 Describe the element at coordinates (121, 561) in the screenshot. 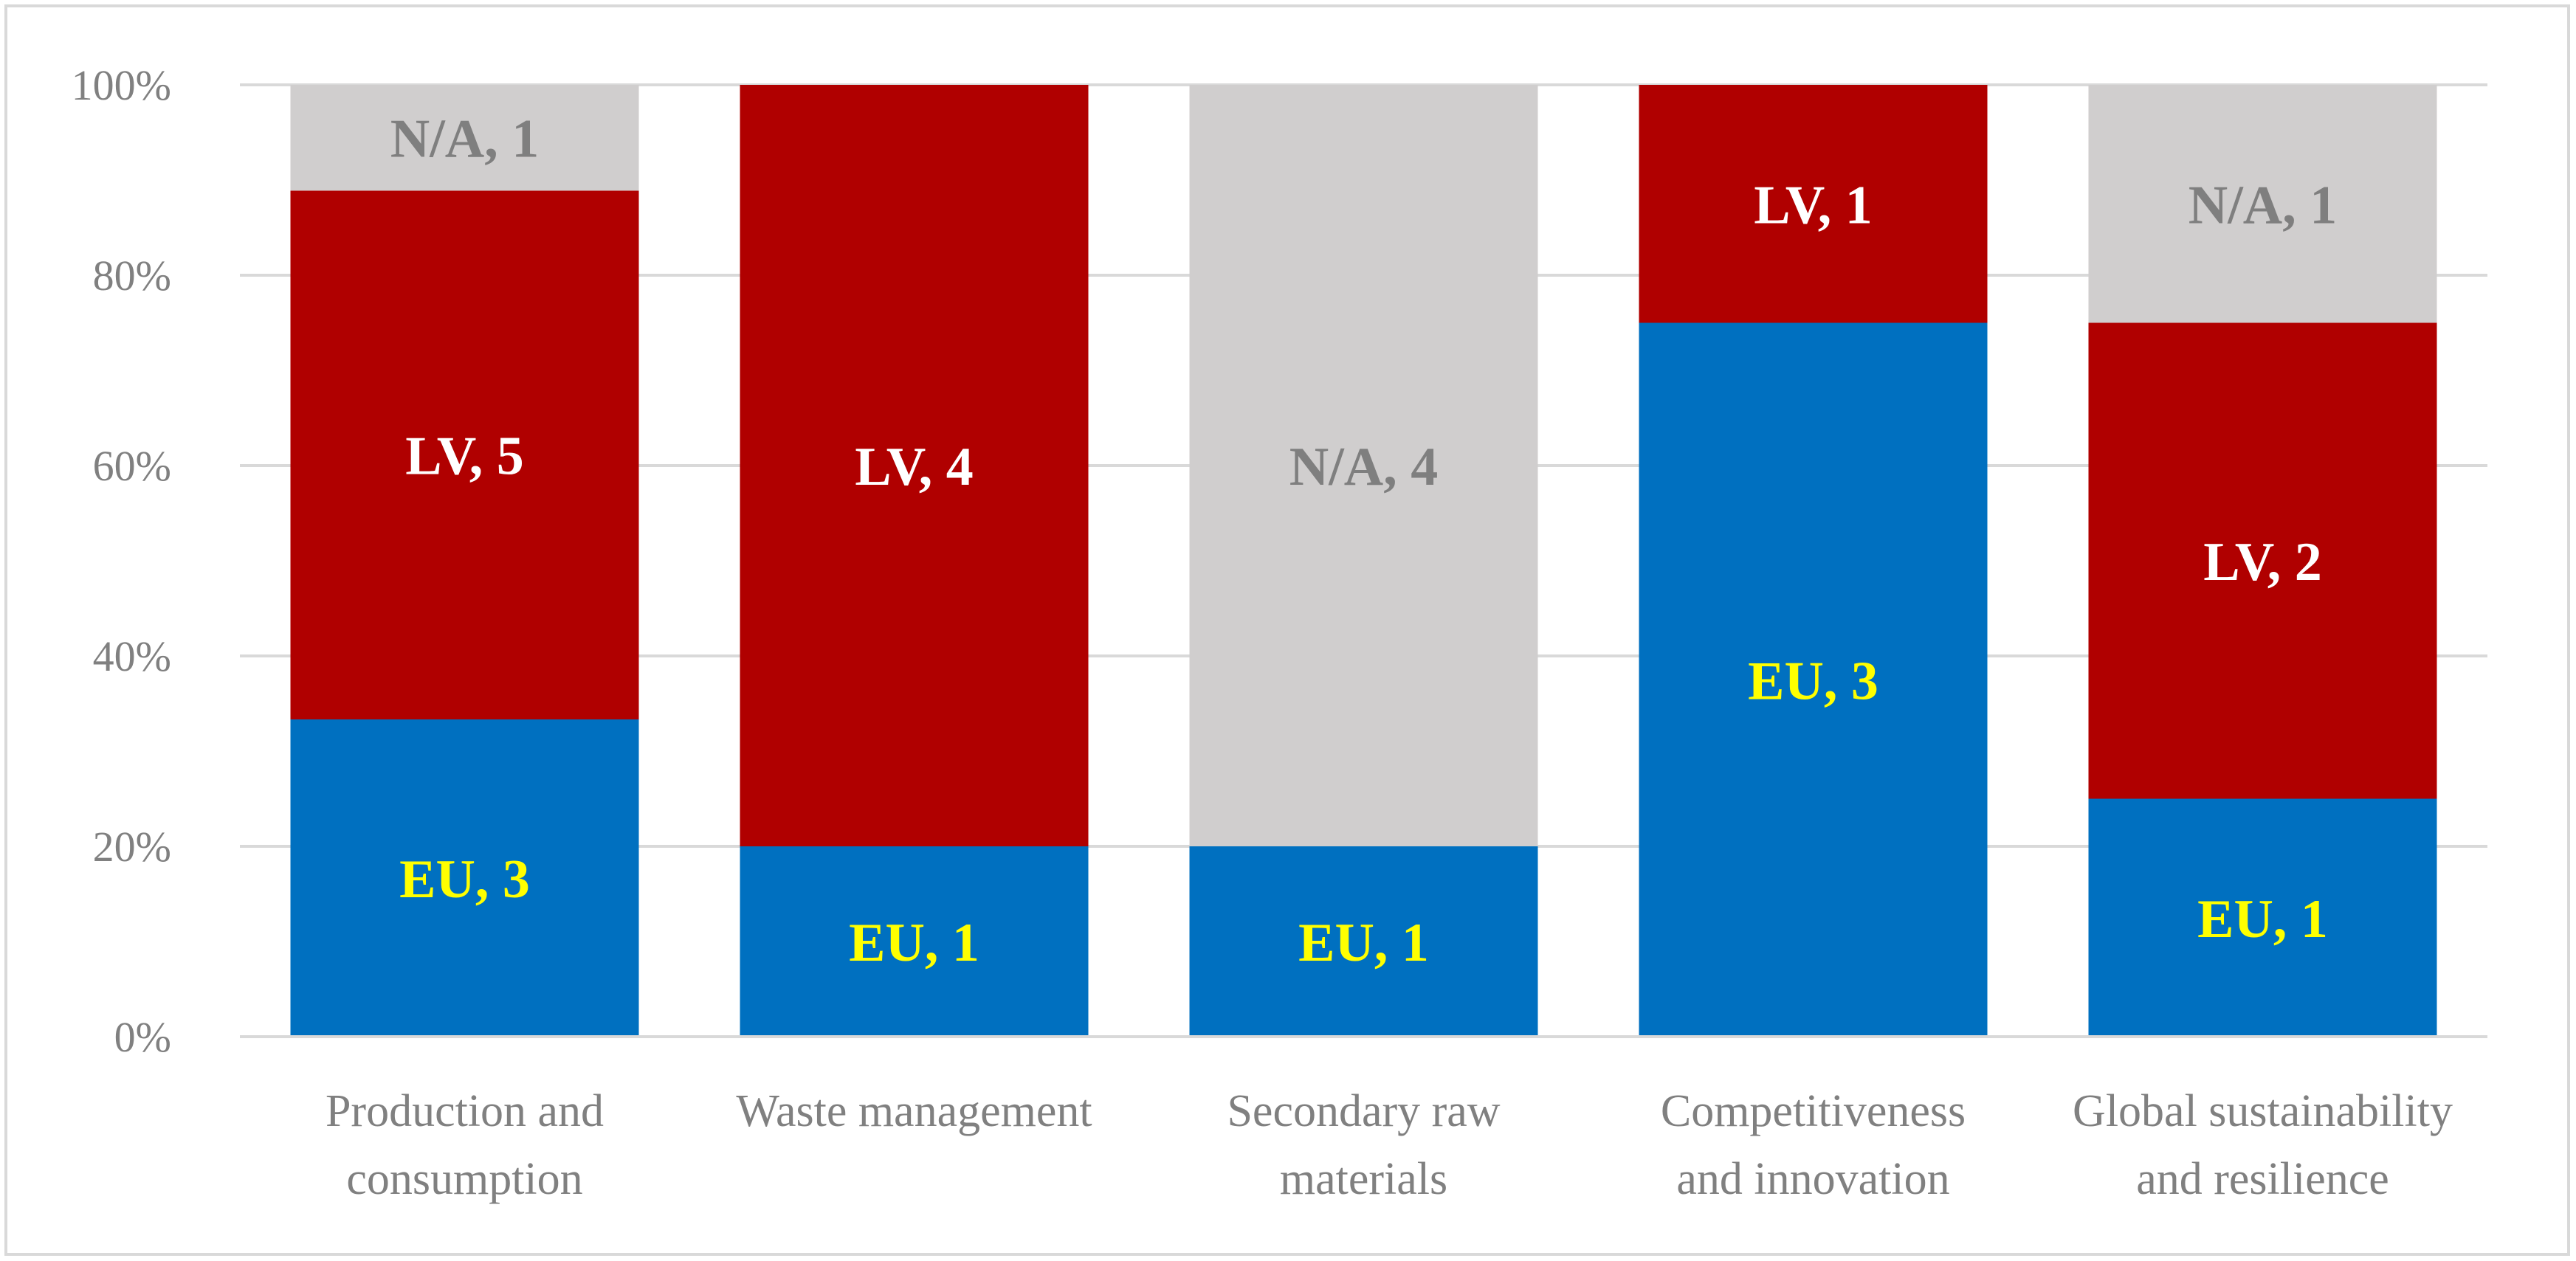

I see `y-axis-tick-labels: 0% 20% 40% 60% 80% 100%` at that location.